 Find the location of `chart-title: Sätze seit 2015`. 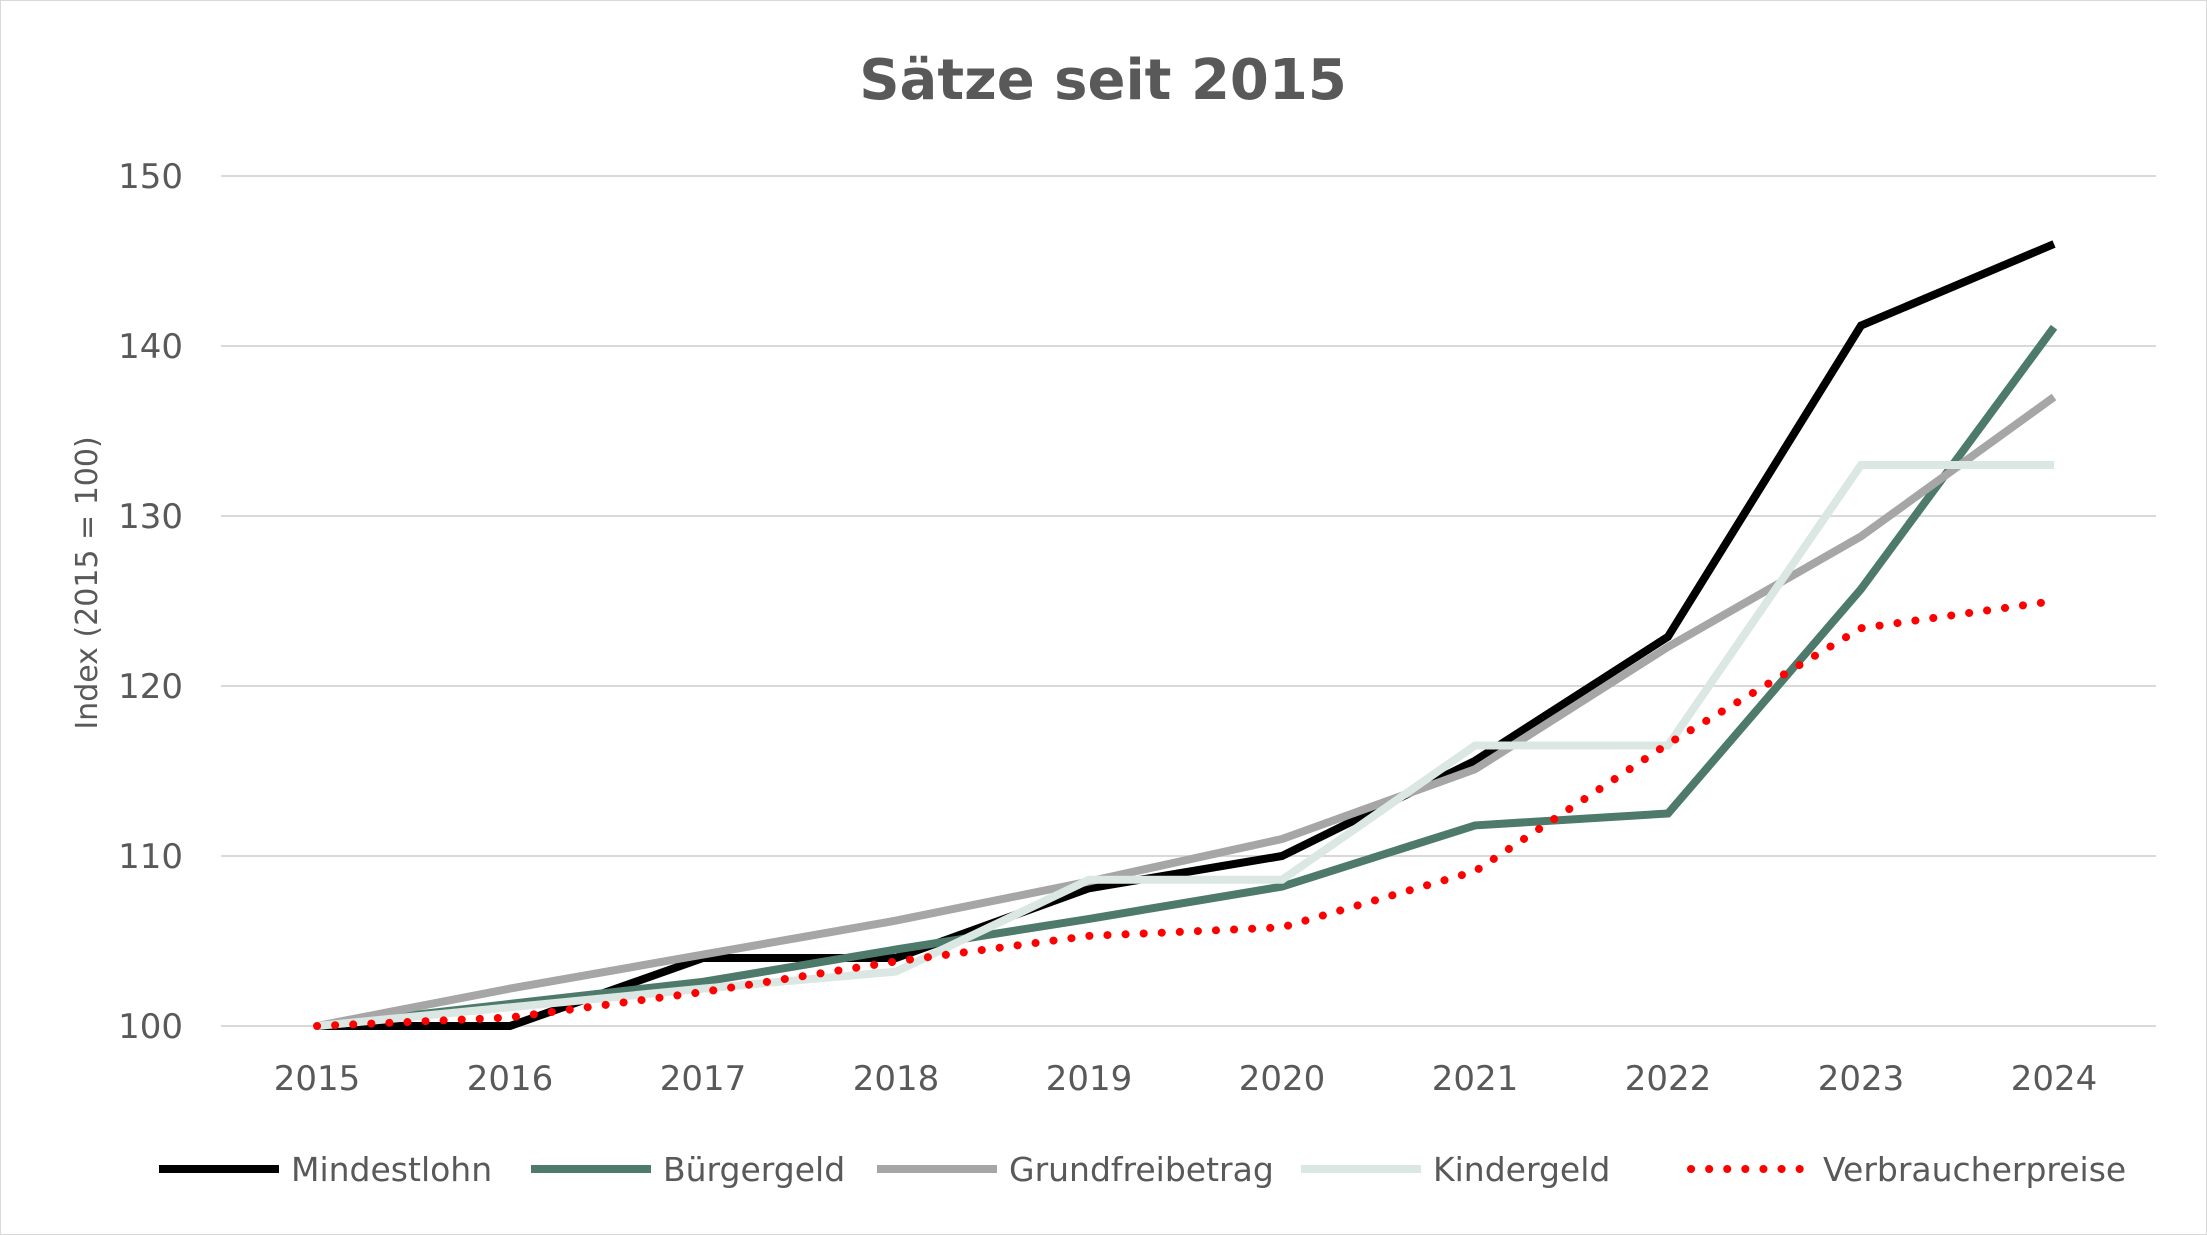

chart-title: Sätze seit 2015 is located at coordinates (1103, 80).